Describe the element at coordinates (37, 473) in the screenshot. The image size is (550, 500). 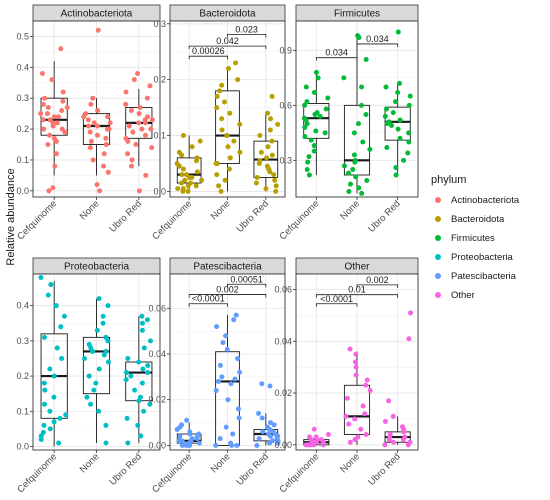
I see `x-tick-label: Cefquinome` at that location.